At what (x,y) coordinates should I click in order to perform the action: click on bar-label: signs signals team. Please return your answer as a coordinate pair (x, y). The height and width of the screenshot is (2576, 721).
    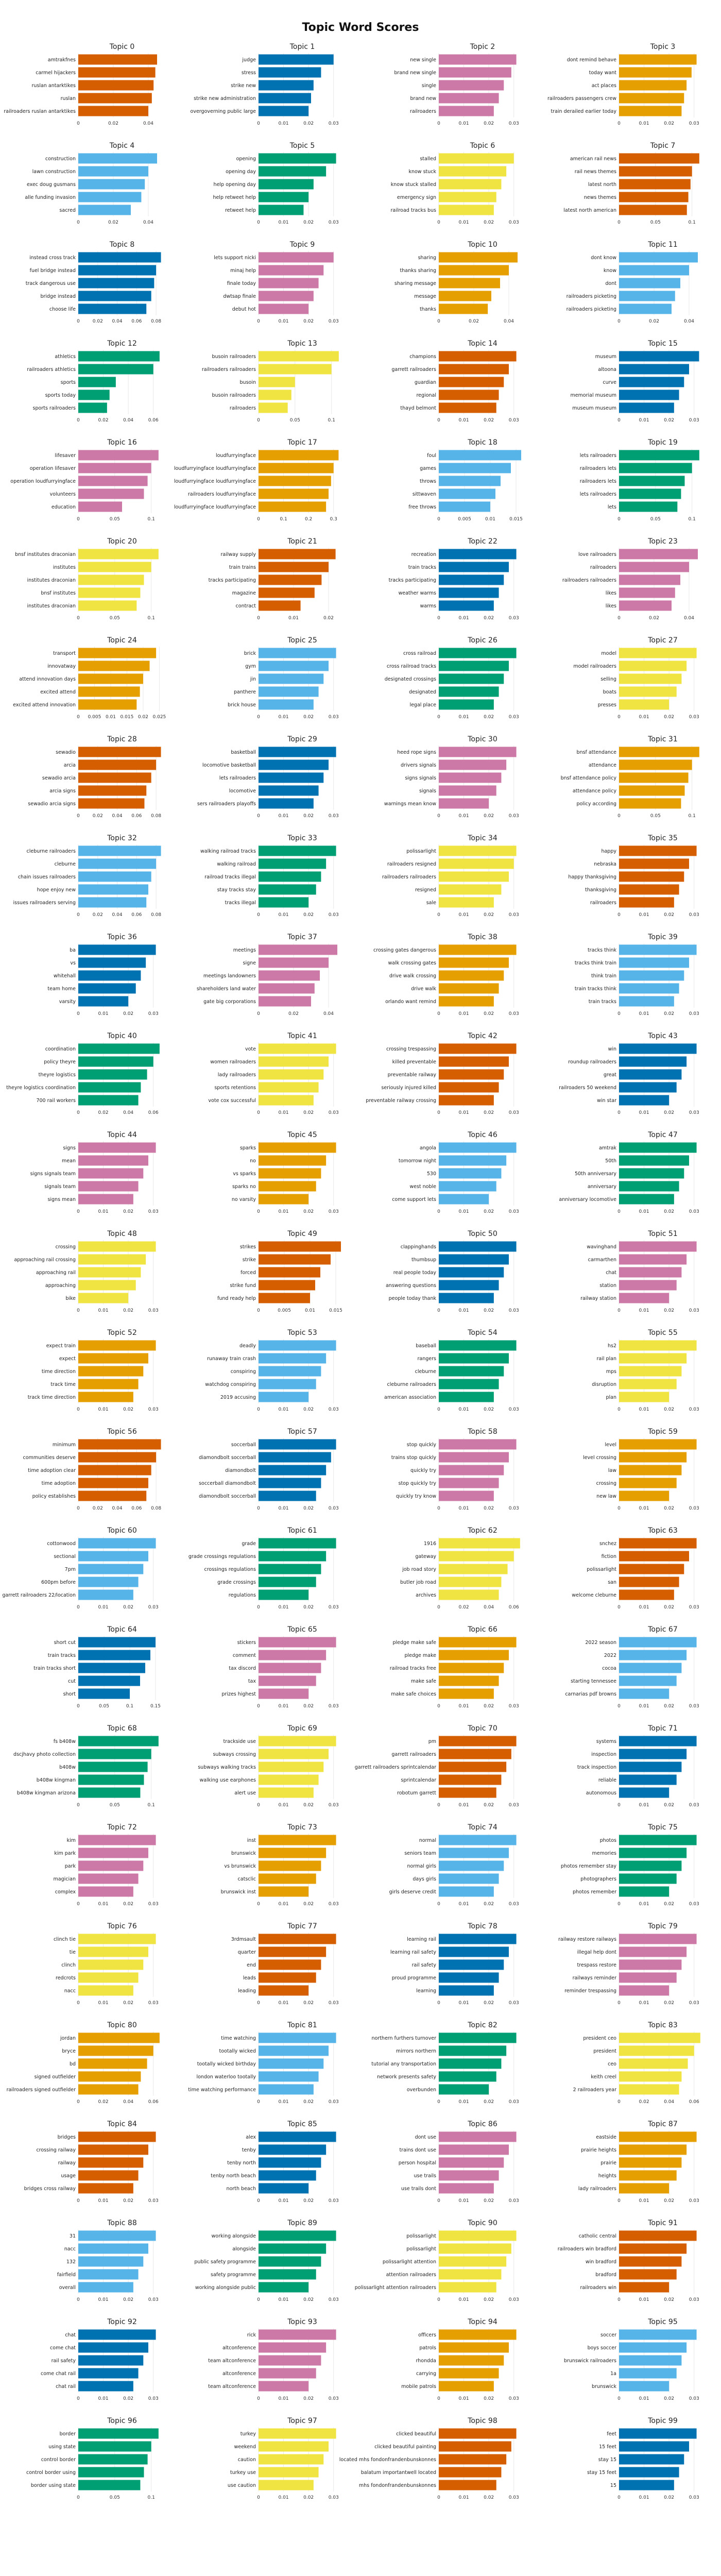
    Looking at the image, I should click on (53, 1174).